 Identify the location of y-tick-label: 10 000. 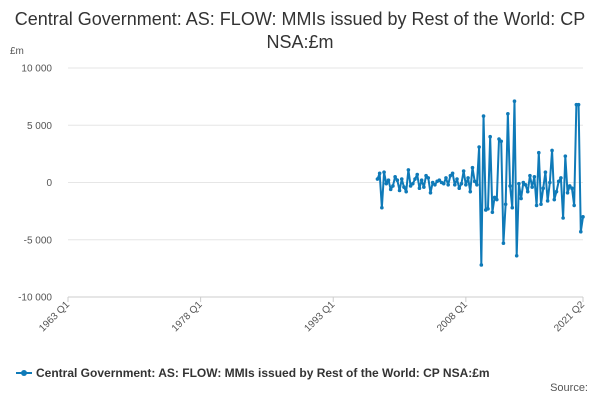
(36, 69).